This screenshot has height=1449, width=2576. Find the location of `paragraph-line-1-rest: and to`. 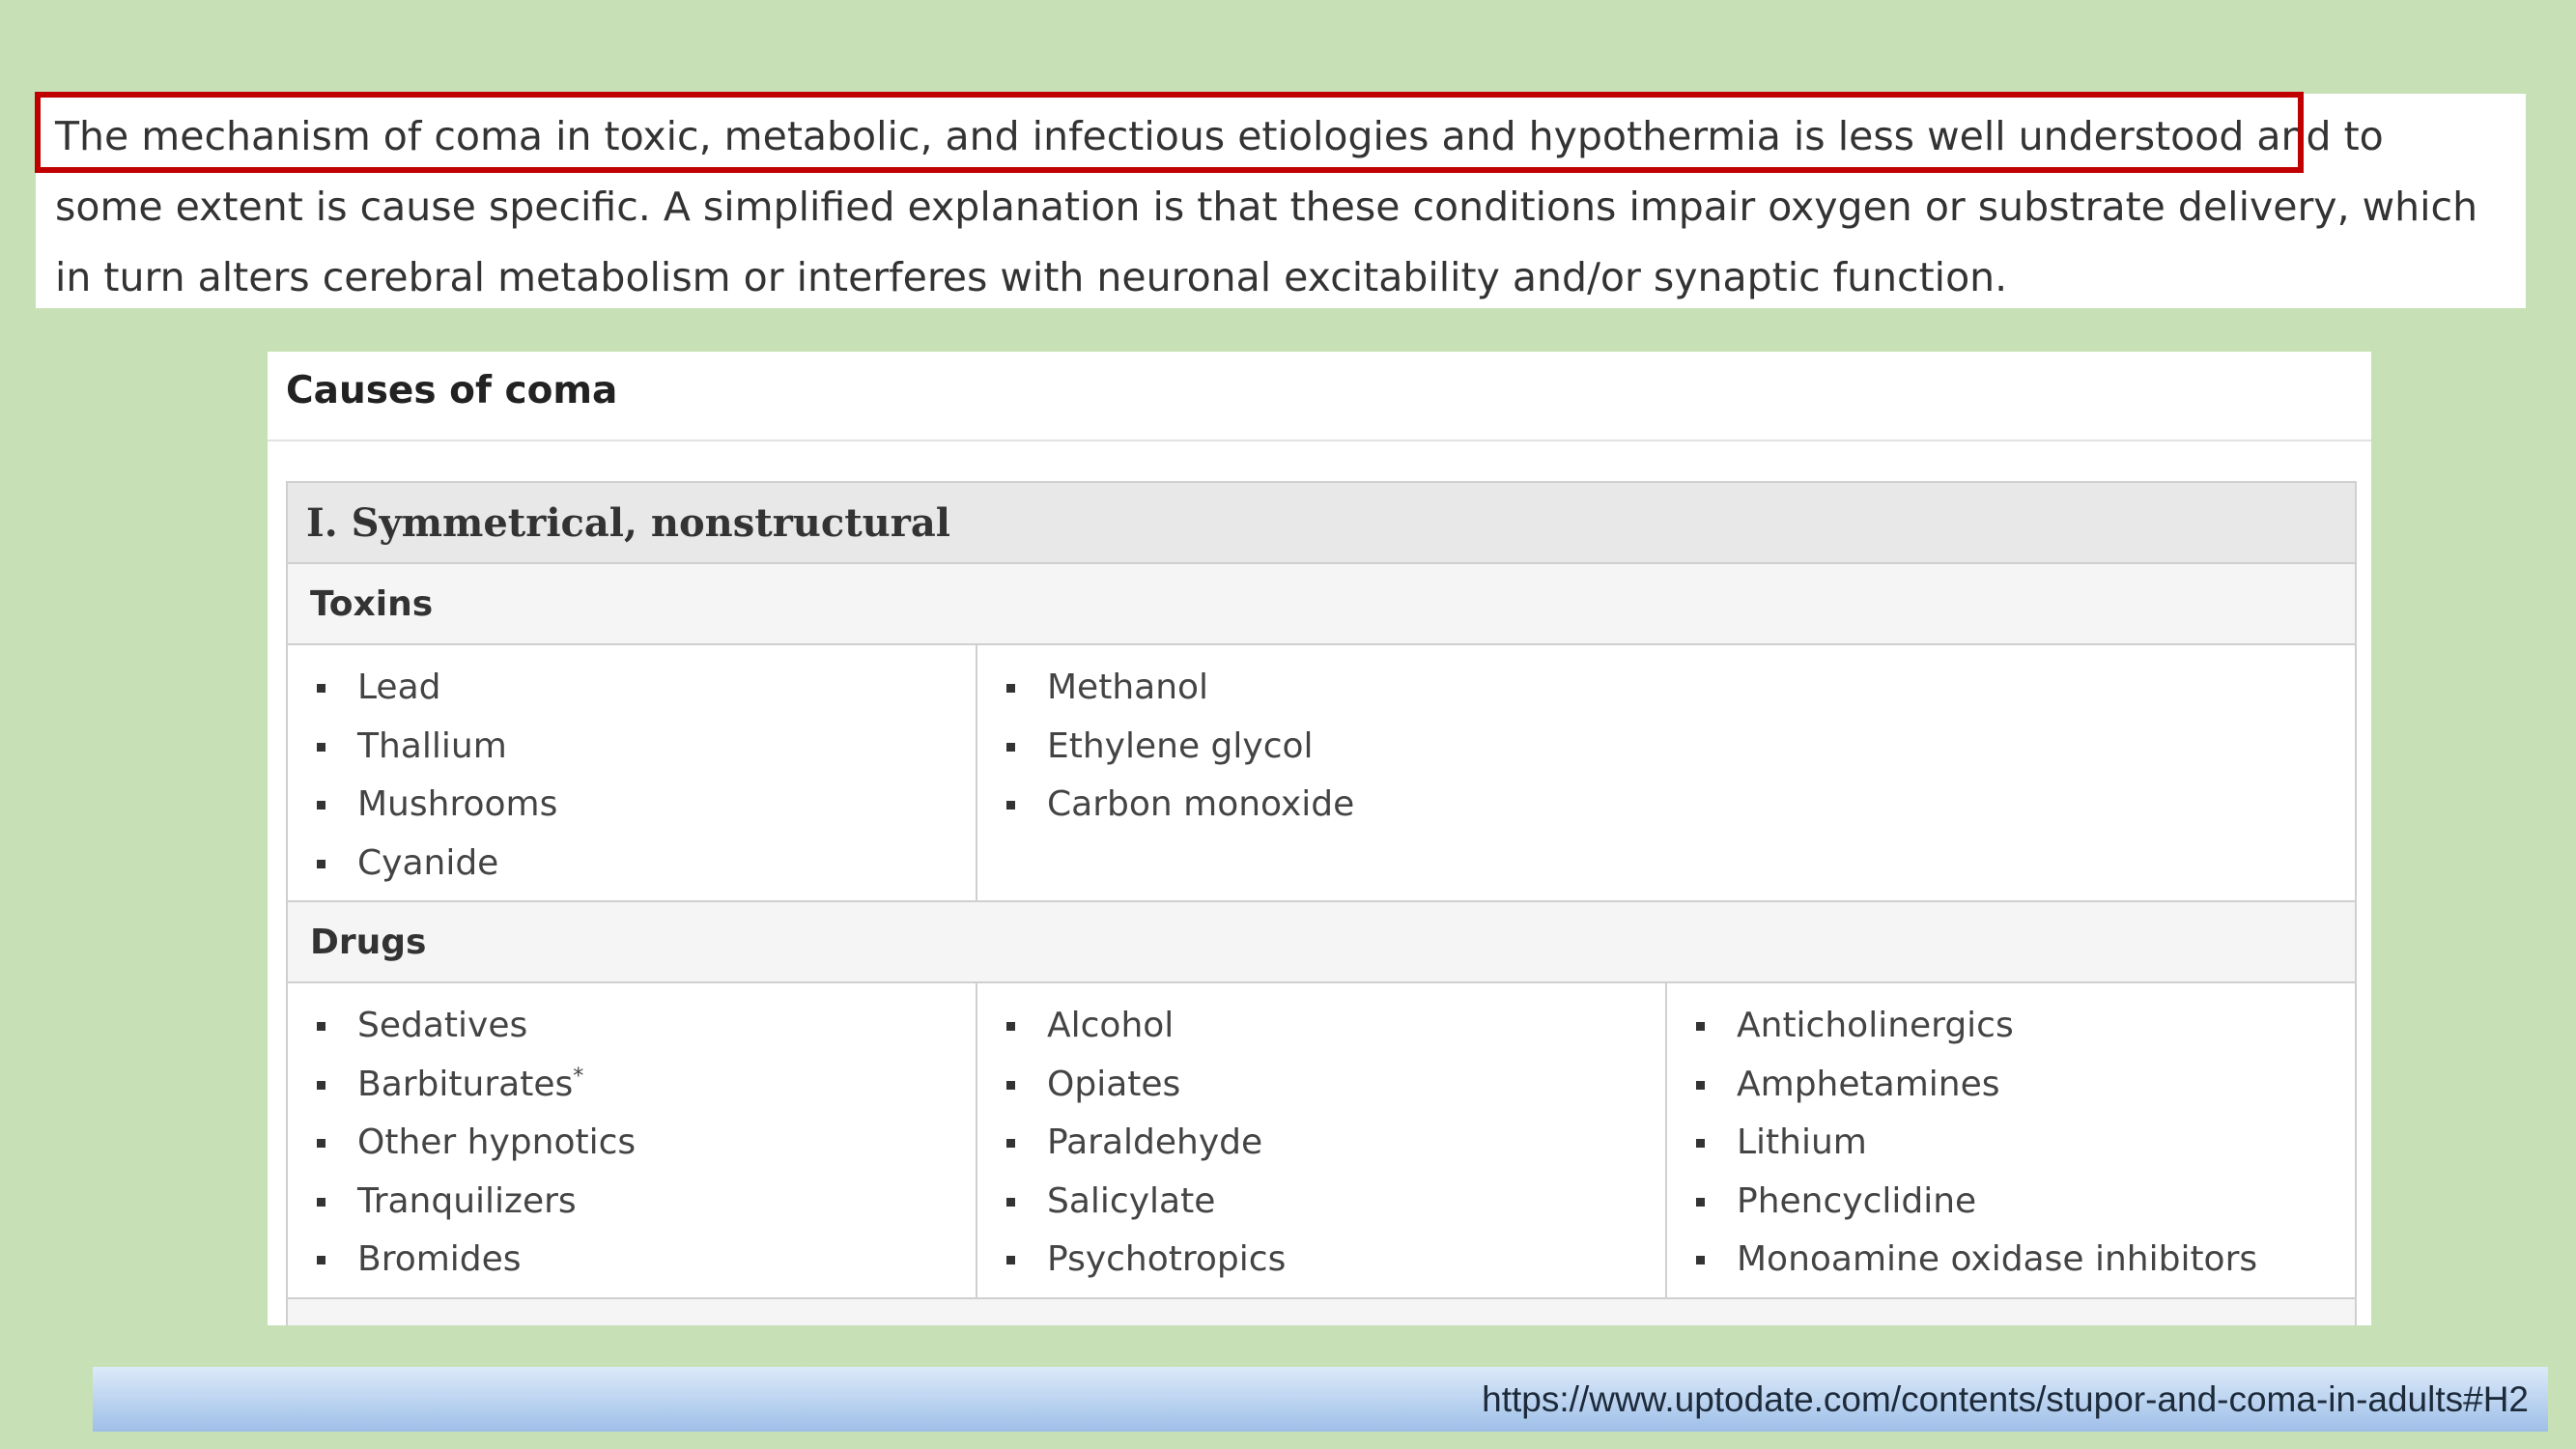

paragraph-line-1-rest: and to is located at coordinates (2320, 136).